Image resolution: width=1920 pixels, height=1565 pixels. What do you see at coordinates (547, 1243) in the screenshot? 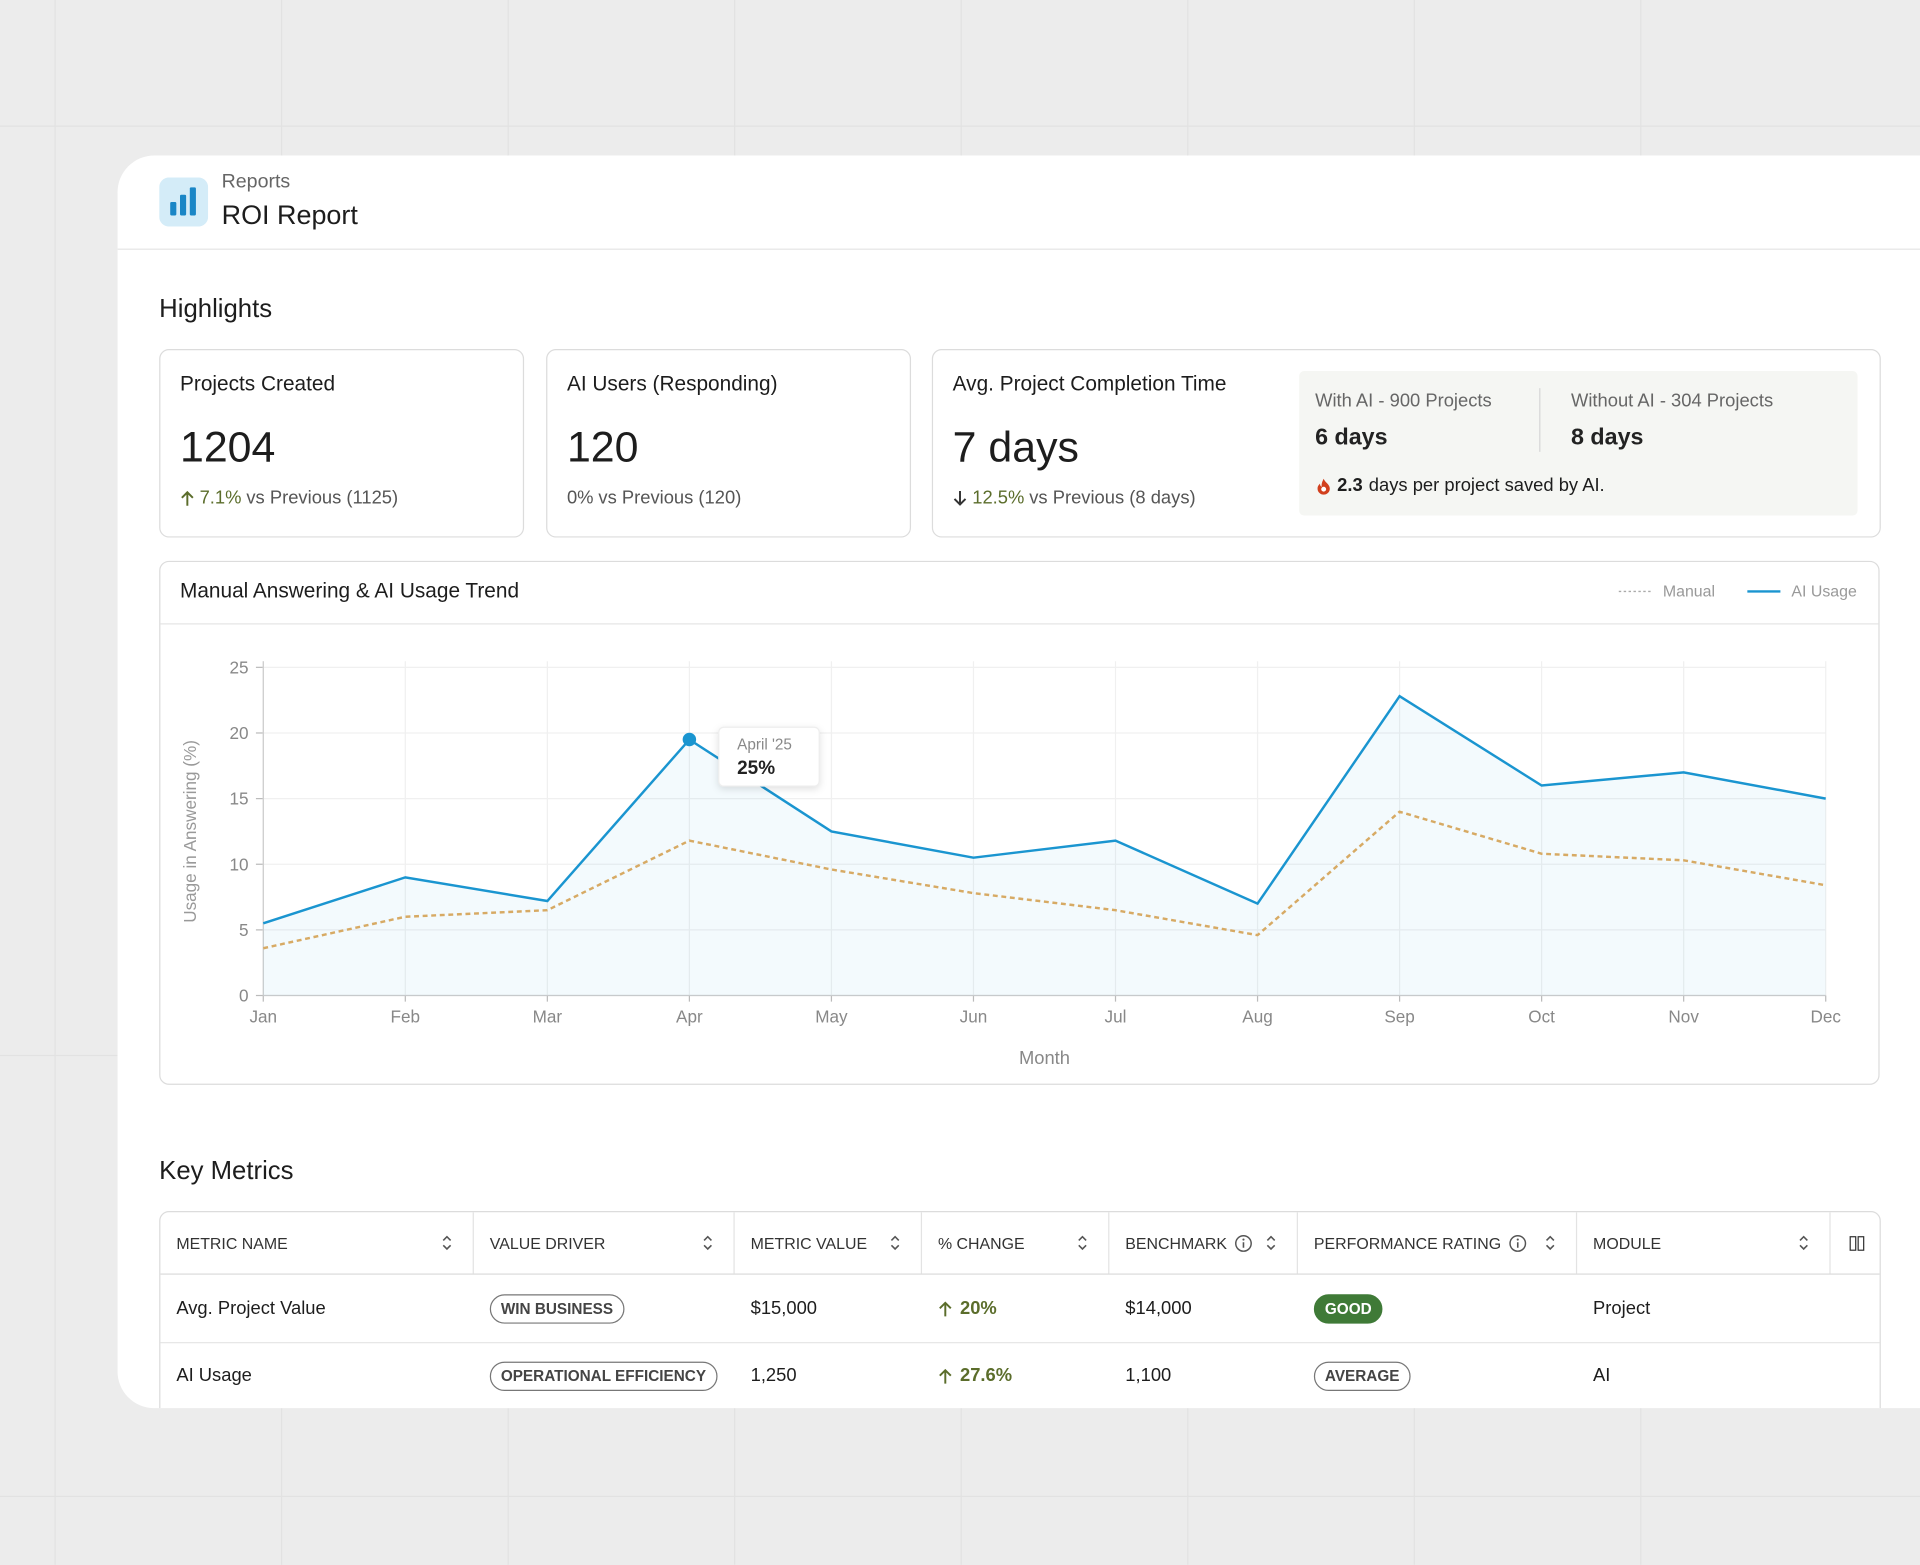
I see `column-label: VALUE DRIVER` at bounding box center [547, 1243].